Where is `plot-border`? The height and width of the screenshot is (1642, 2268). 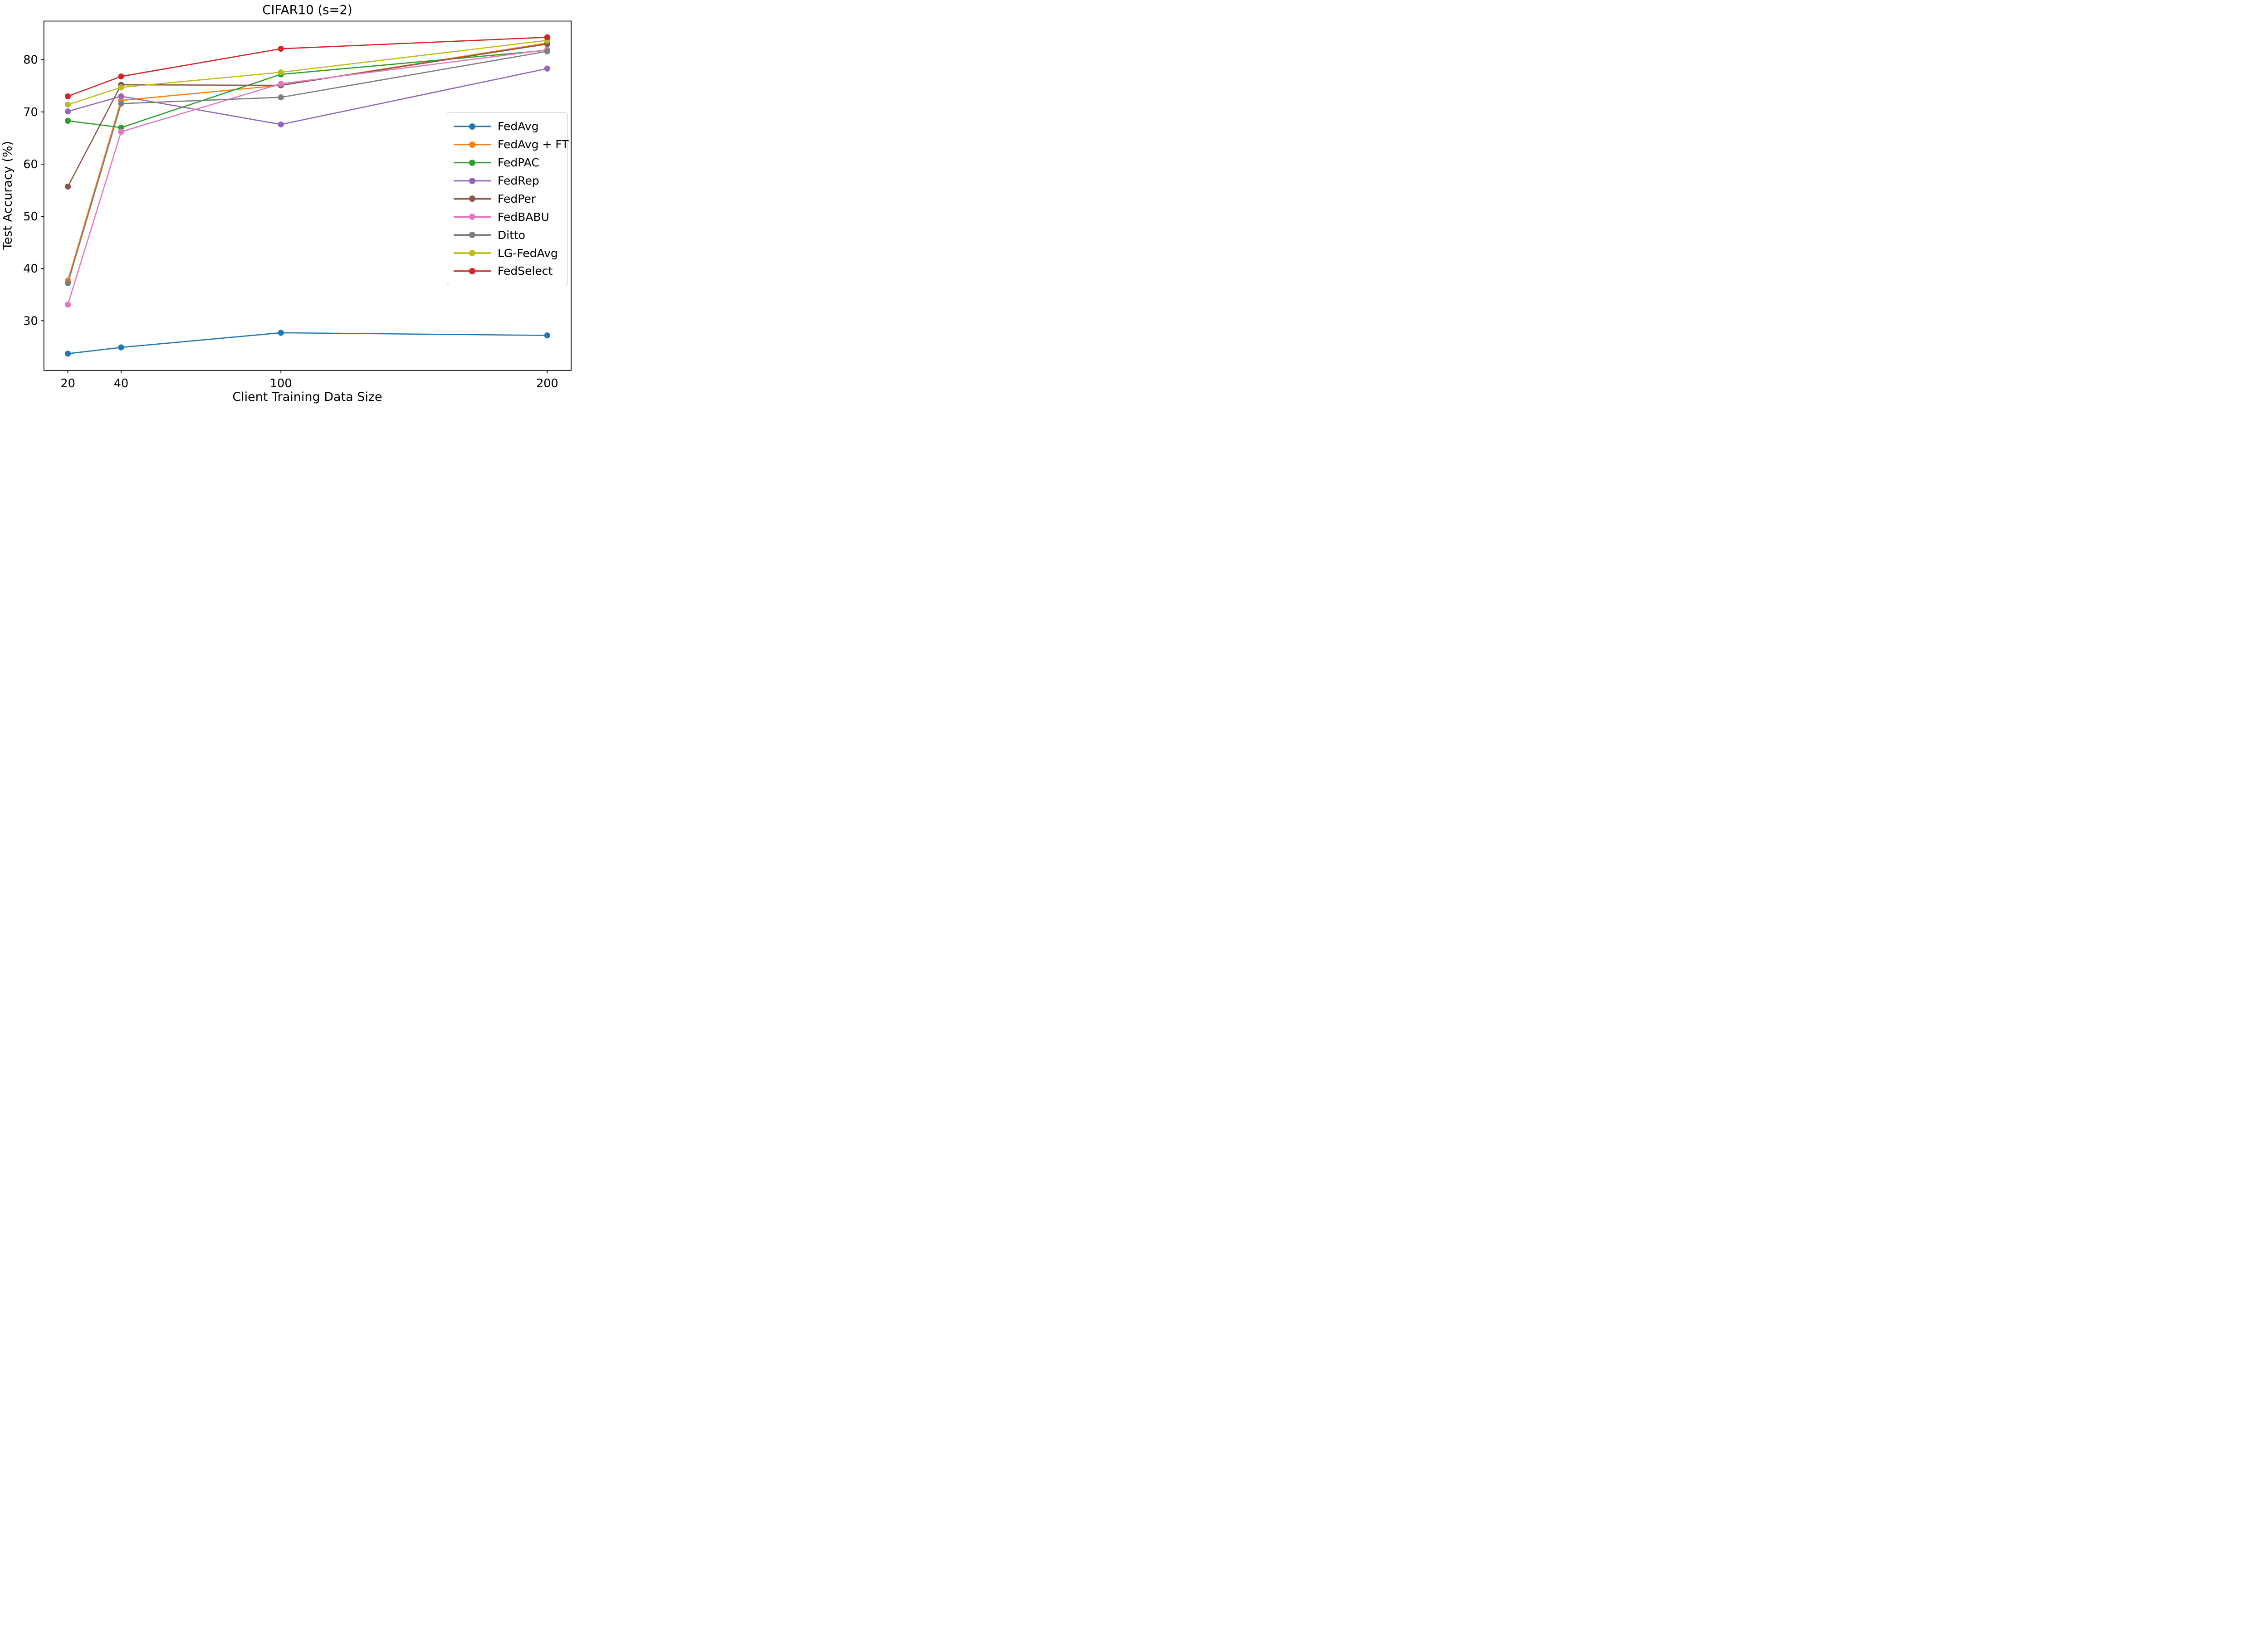
plot-border is located at coordinates (308, 196).